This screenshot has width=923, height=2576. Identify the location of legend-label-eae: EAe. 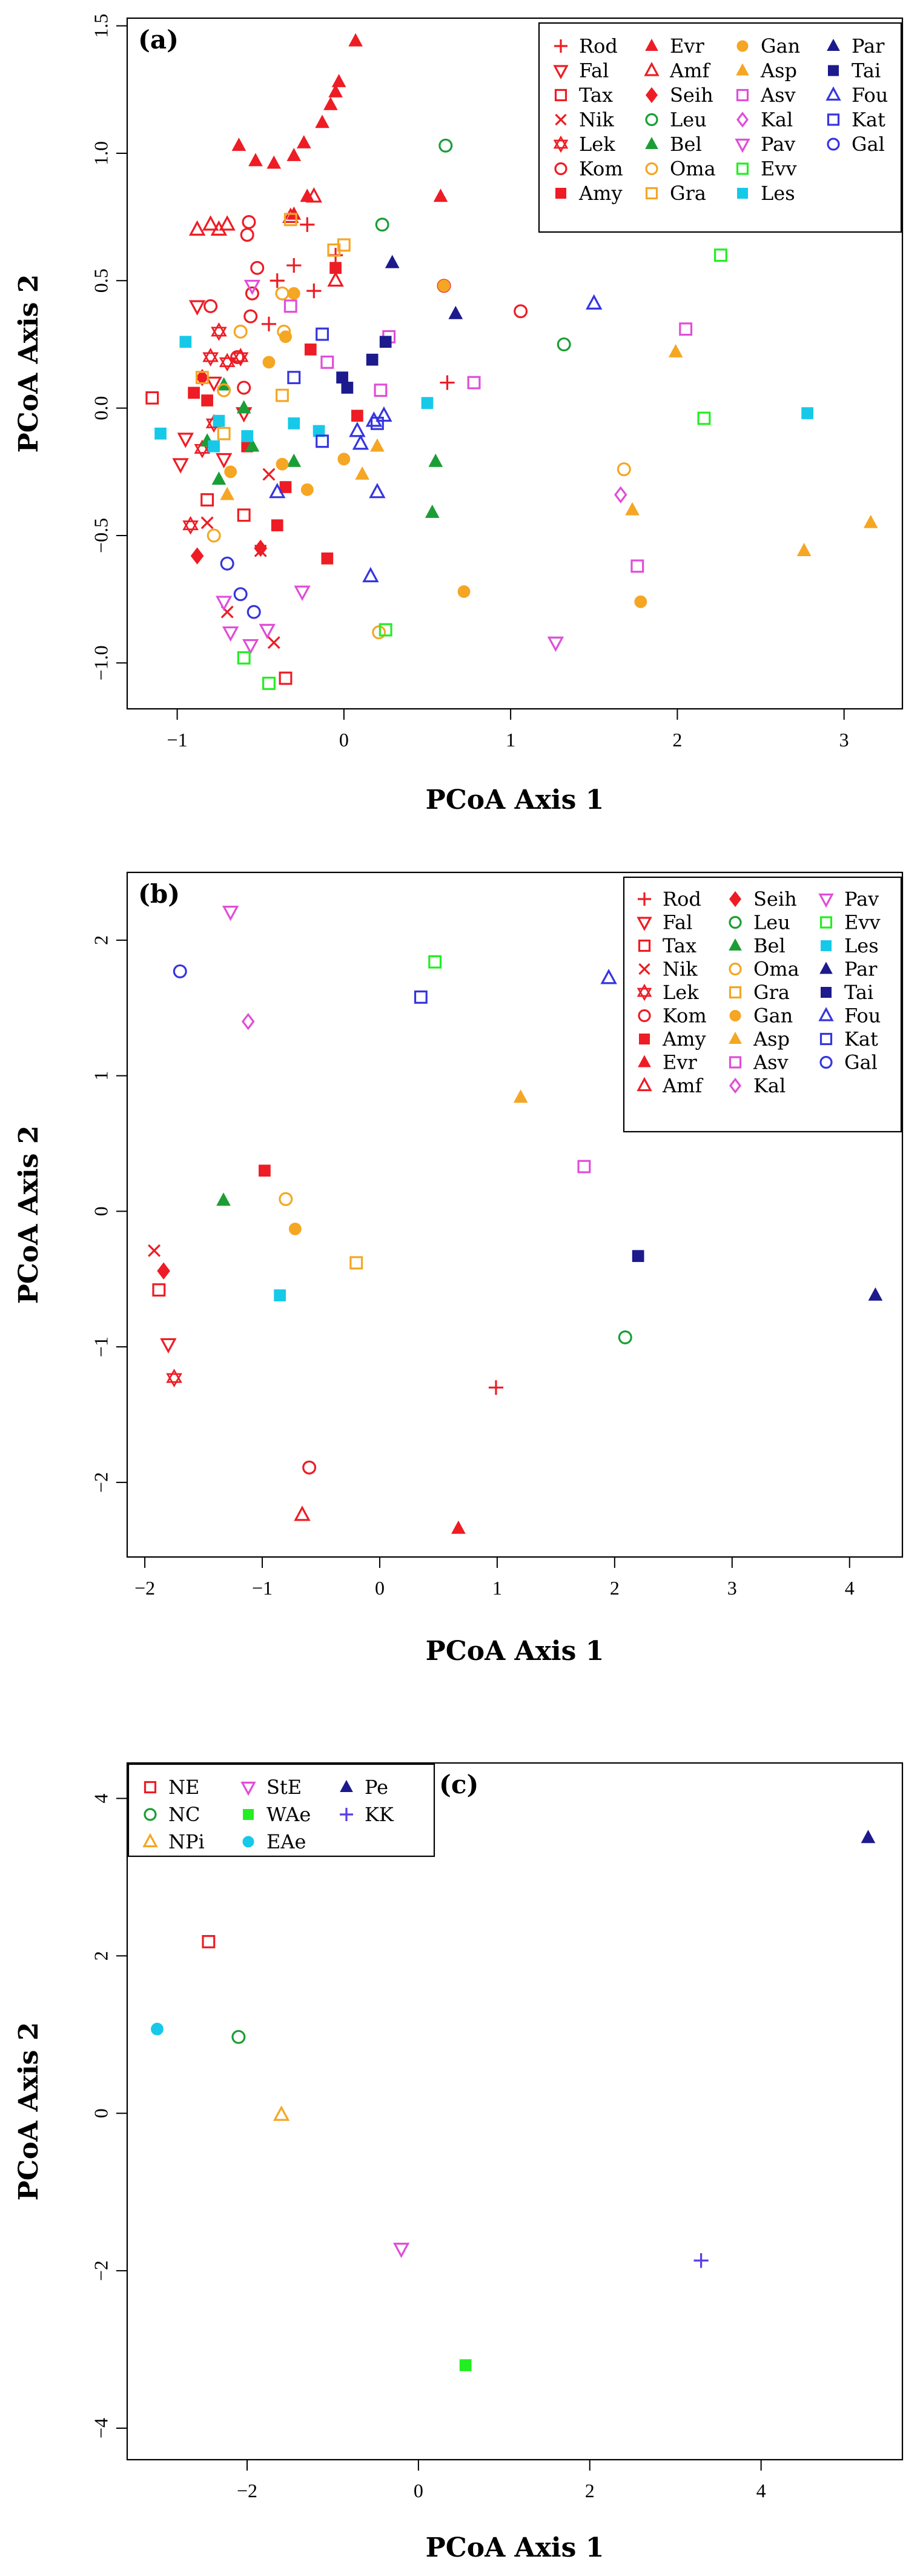
(286, 1842).